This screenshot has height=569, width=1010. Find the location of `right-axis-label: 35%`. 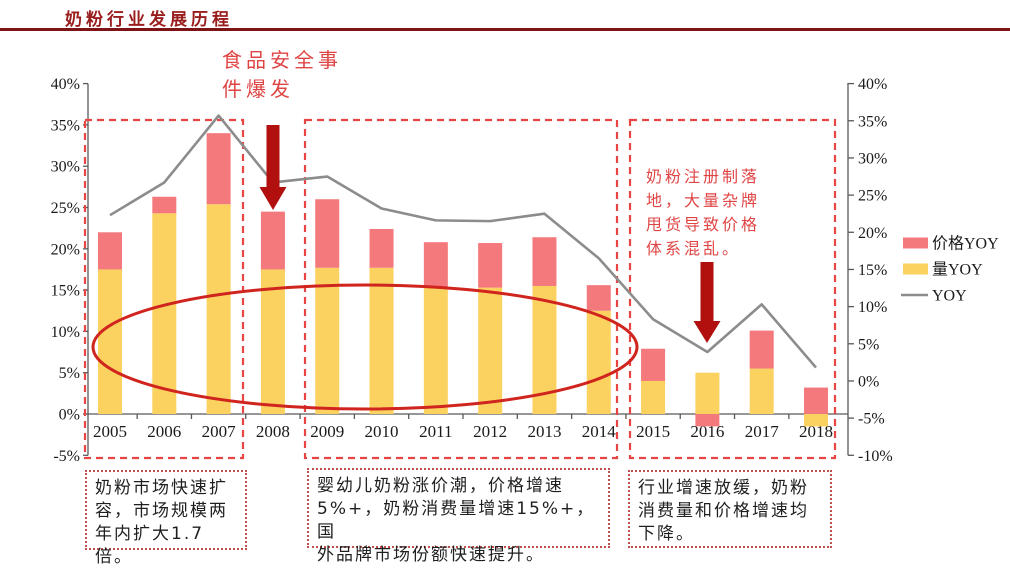

right-axis-label: 35% is located at coordinates (872, 121).